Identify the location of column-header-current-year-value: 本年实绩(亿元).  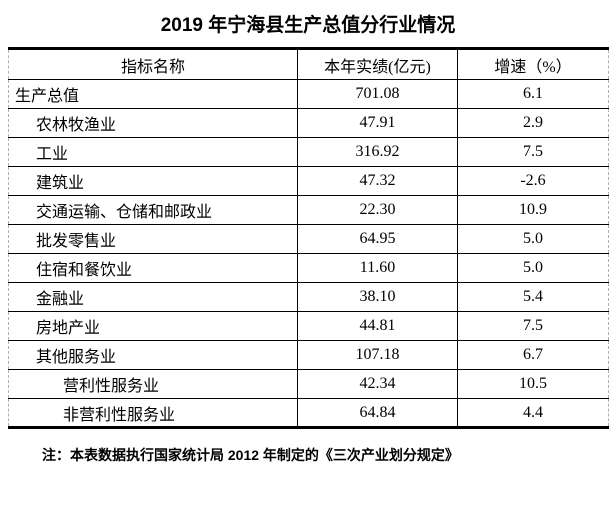
(377, 64).